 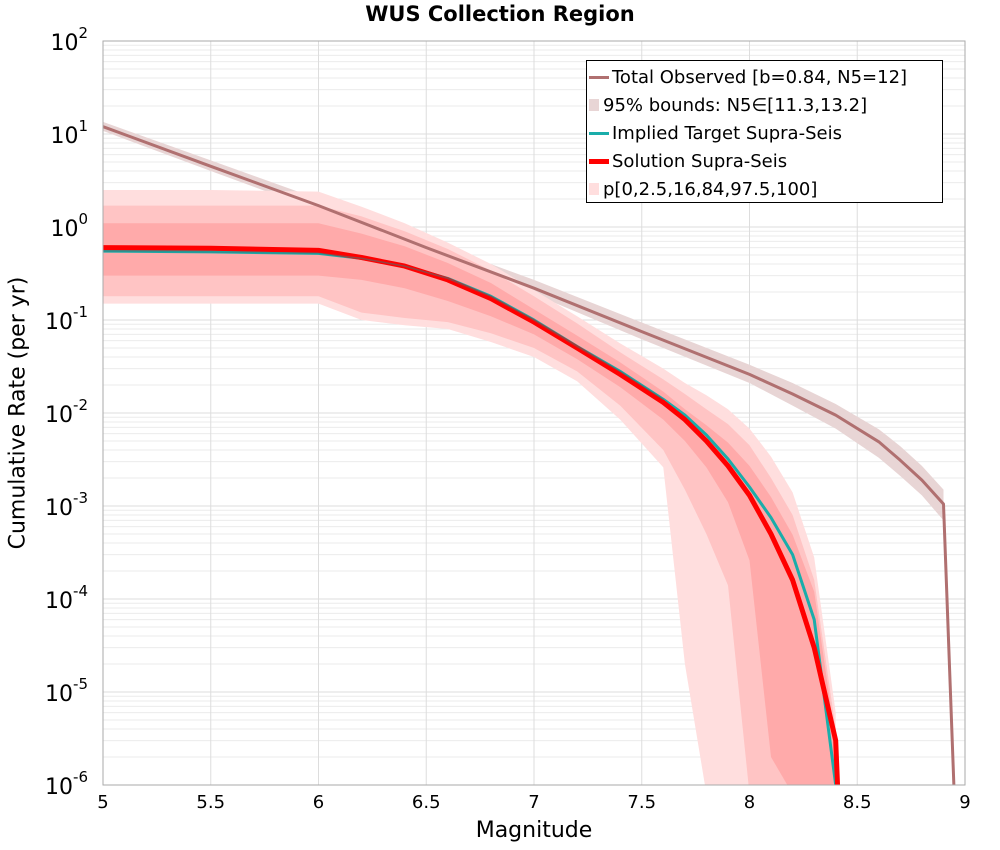 I want to click on legend-item-total-observed: Total Observed [b=0.84, N5=12], so click(x=764, y=77).